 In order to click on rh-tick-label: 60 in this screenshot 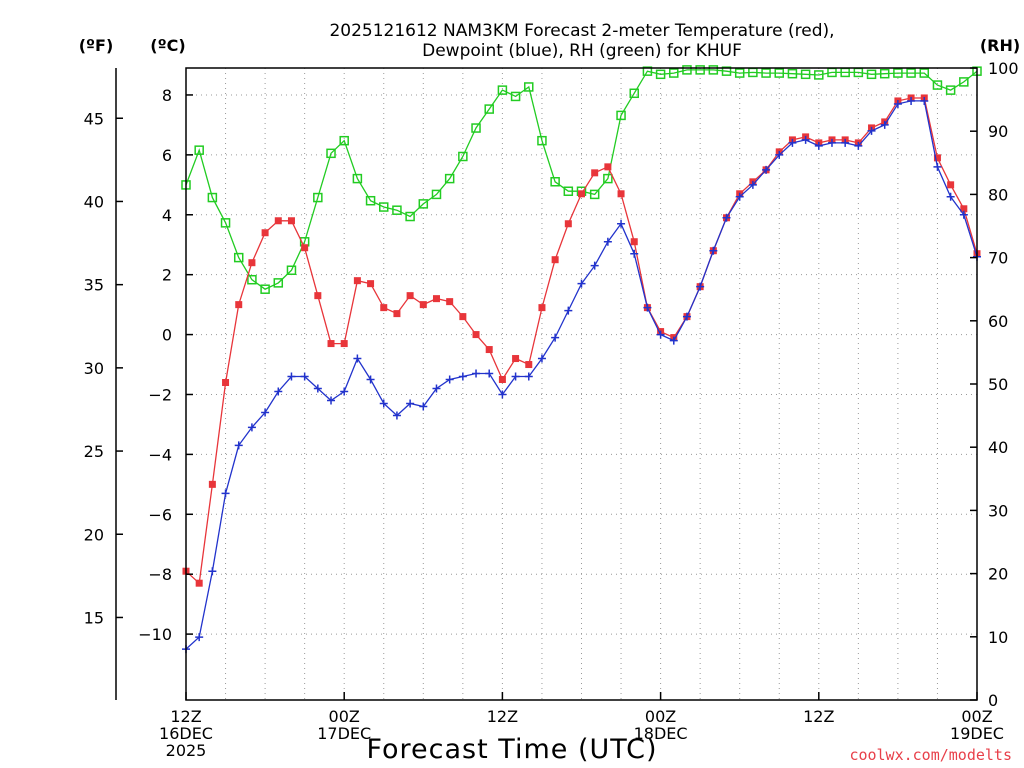, I will do `click(998, 321)`.